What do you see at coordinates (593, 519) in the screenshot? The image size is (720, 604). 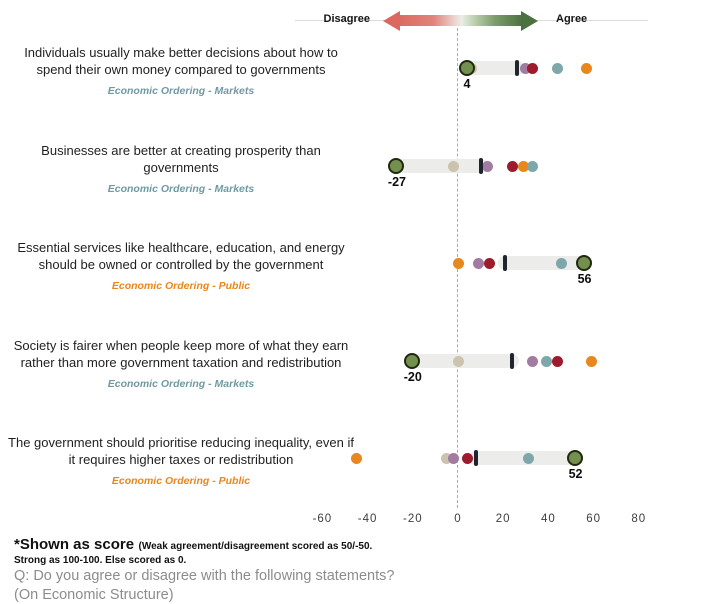 I see `axis-tick-label: 60` at bounding box center [593, 519].